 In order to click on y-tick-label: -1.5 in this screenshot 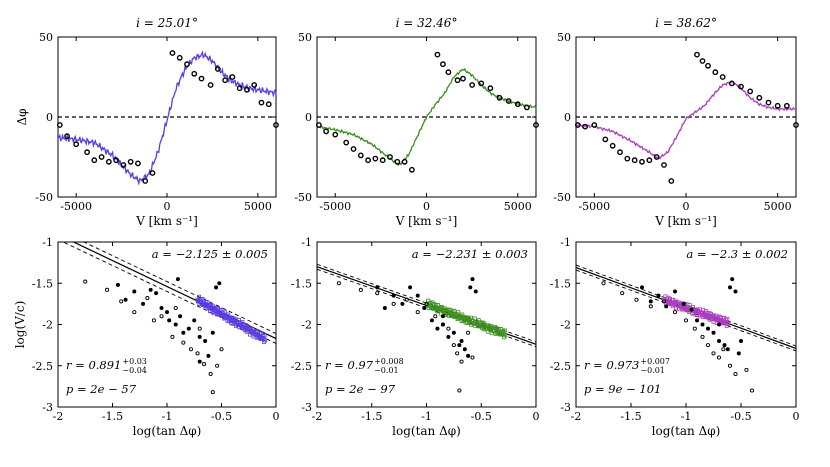, I will do `click(301, 283)`.